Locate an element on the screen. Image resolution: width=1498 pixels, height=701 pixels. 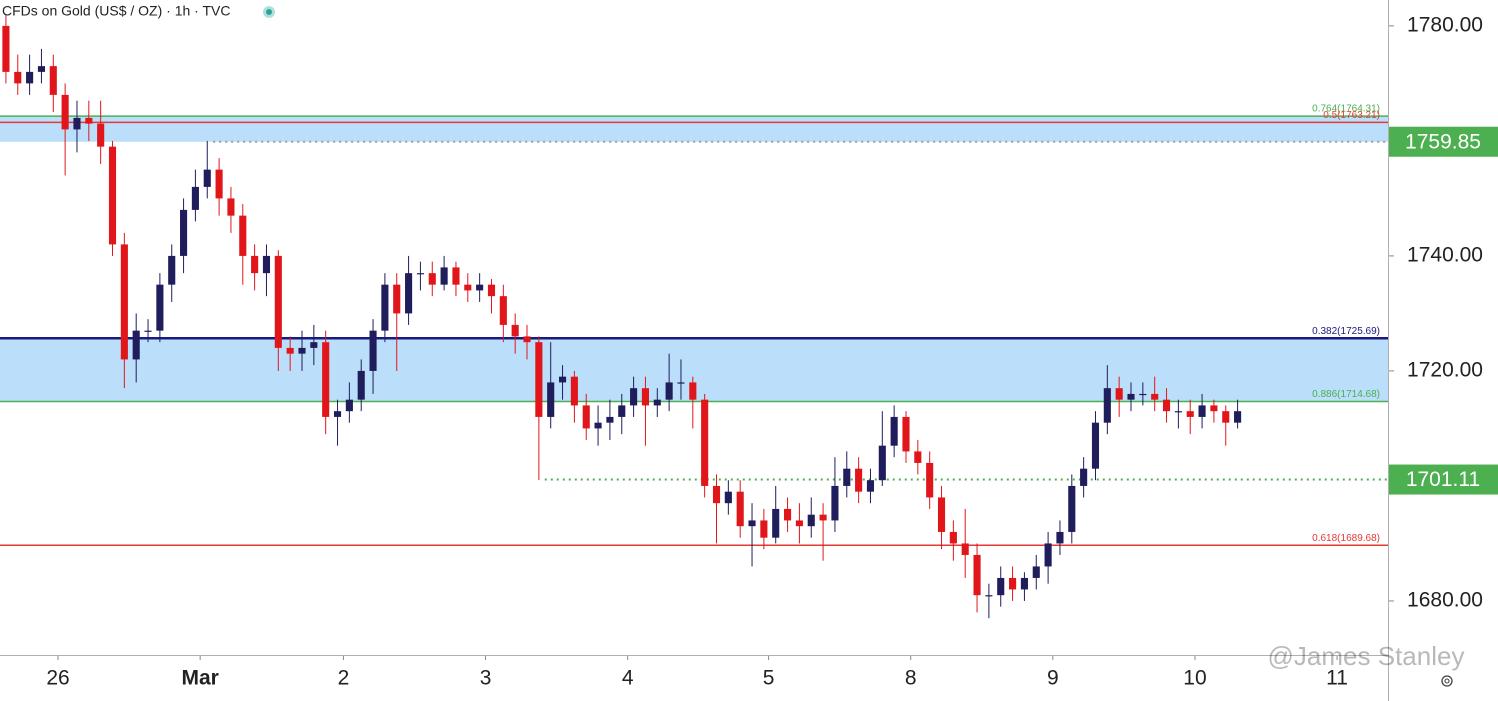
fib-label: 0.618(1689.68) is located at coordinates (1346, 538).